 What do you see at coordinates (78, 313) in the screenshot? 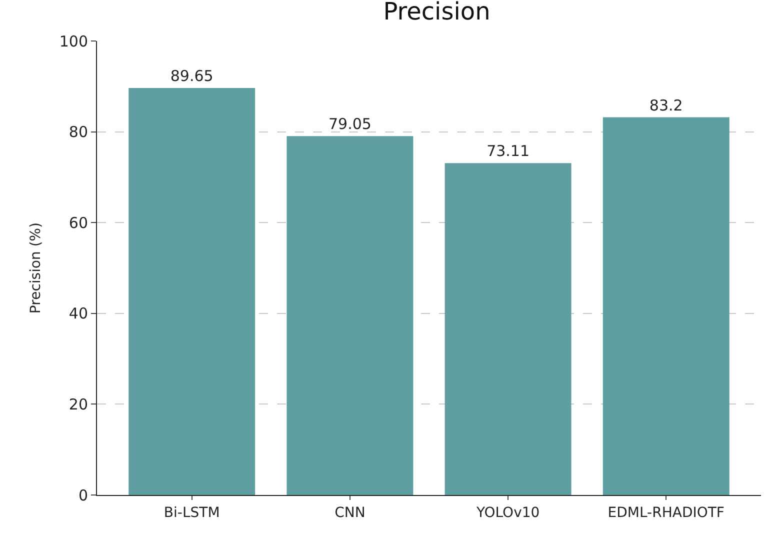
I see `y-tick-label: 40` at bounding box center [78, 313].